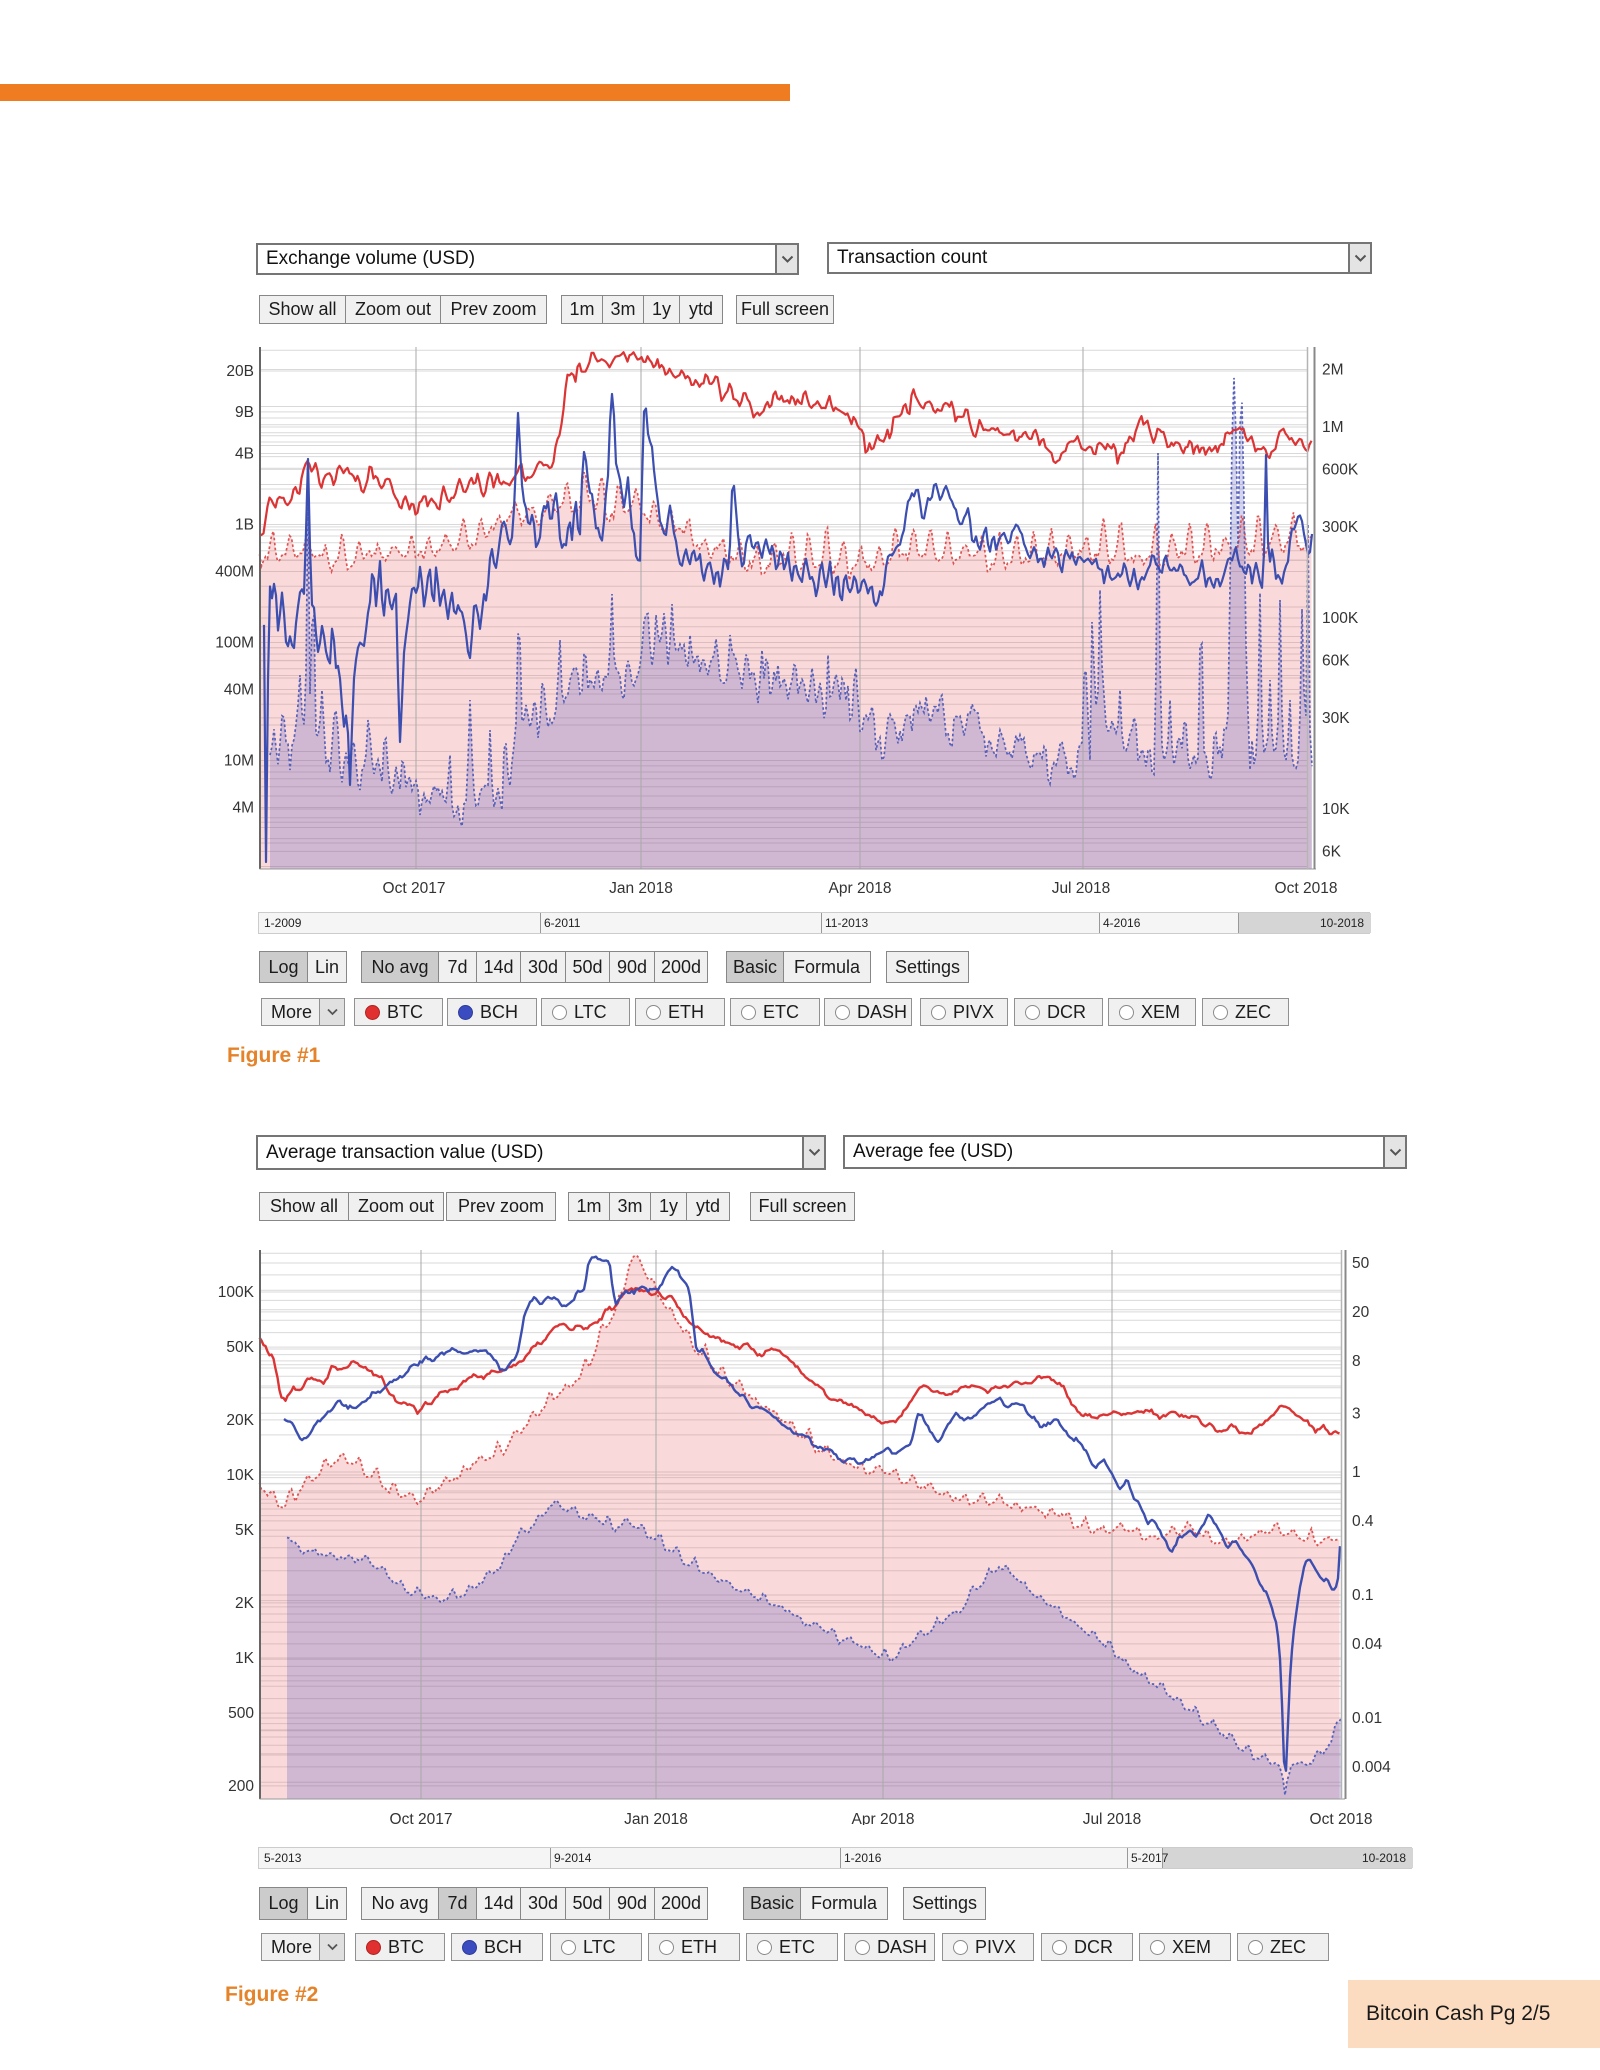 Image resolution: width=1600 pixels, height=2070 pixels. I want to click on svg-text: 8, so click(1356, 1361).